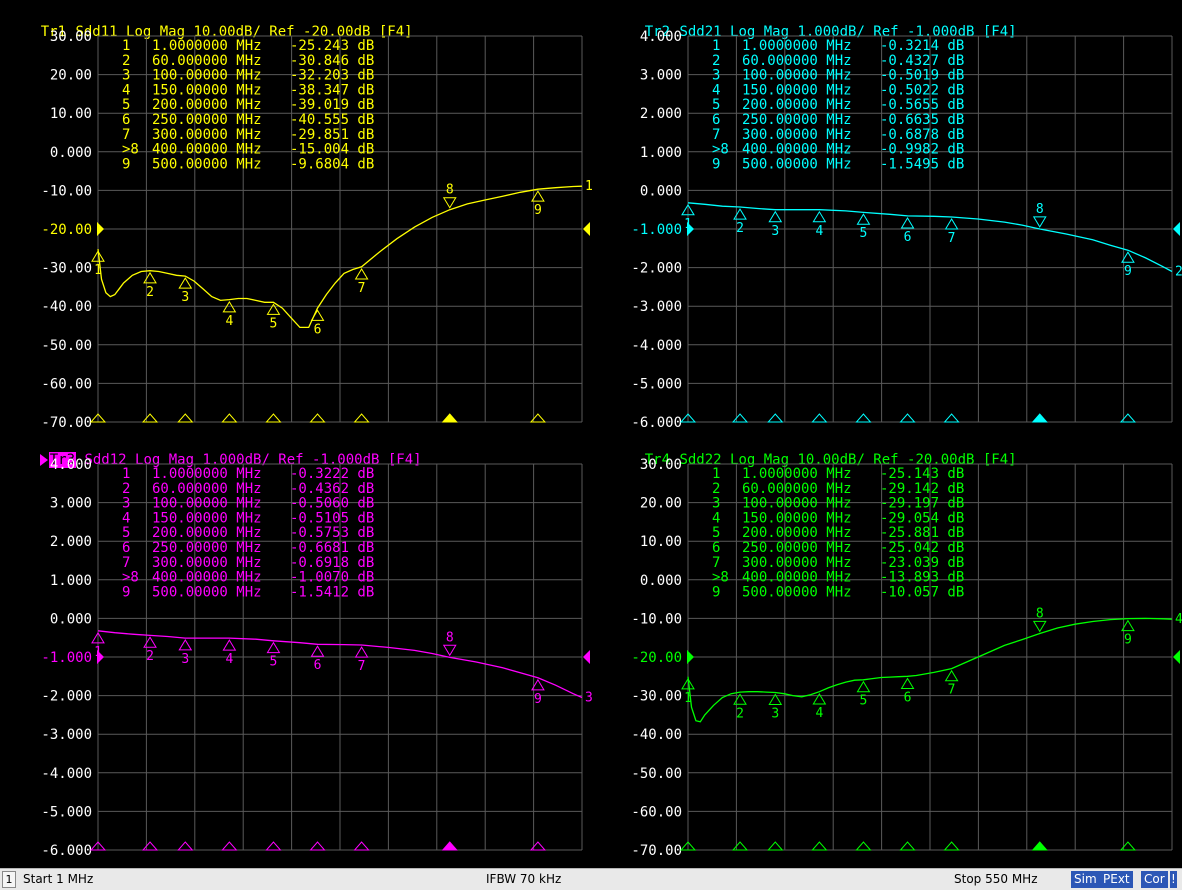 This screenshot has height=890, width=1182. I want to click on trace3-label: Tr3, so click(62, 460).